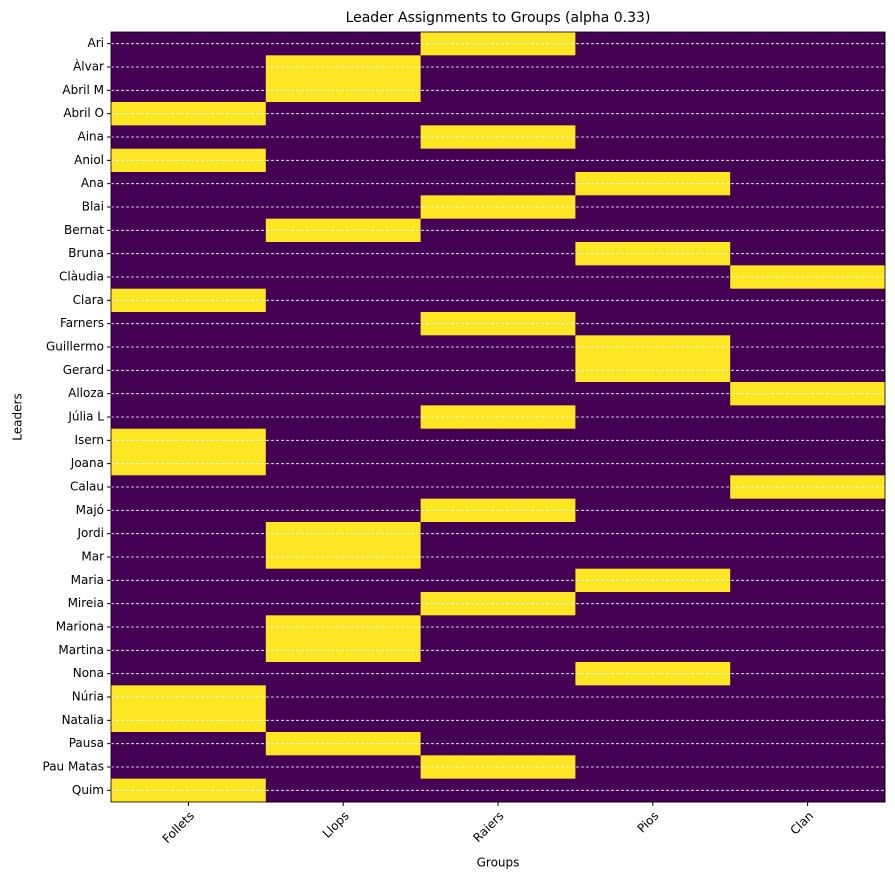  Describe the element at coordinates (18, 416) in the screenshot. I see `y-axis-label: Leaders` at that location.